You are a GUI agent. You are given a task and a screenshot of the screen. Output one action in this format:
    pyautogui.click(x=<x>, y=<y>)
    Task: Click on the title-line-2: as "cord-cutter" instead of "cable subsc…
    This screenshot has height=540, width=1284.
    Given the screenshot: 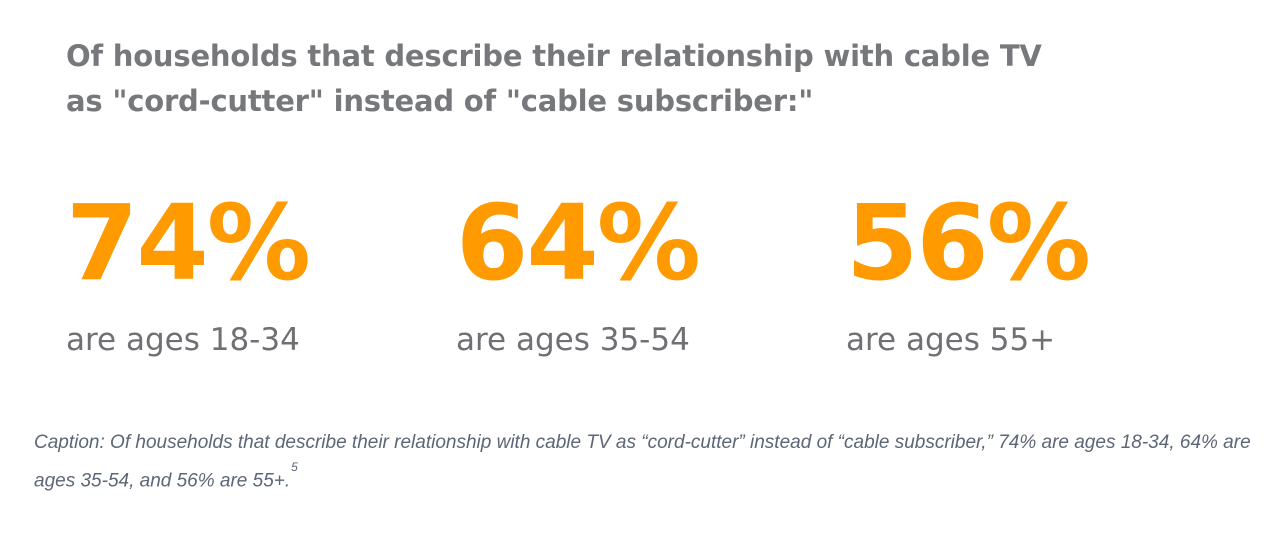 What is the action you would take?
    pyautogui.click(x=440, y=101)
    